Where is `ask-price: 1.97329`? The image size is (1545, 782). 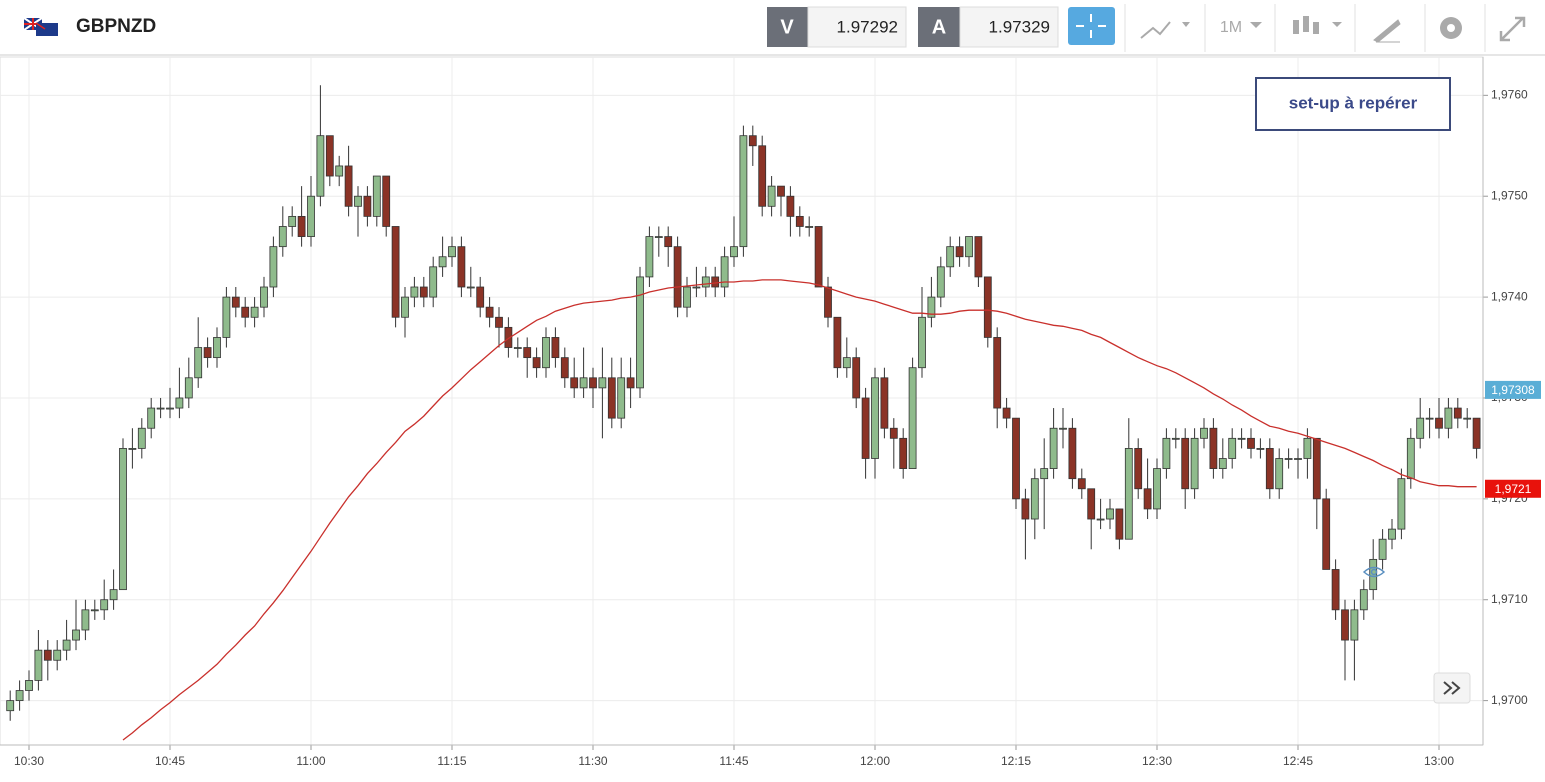 ask-price: 1.97329 is located at coordinates (1019, 26).